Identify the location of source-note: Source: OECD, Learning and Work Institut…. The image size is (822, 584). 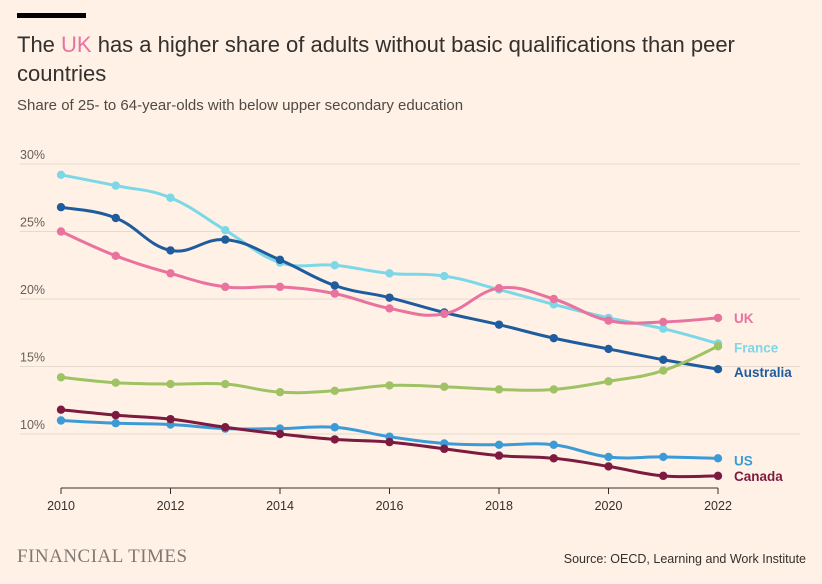
(684, 559).